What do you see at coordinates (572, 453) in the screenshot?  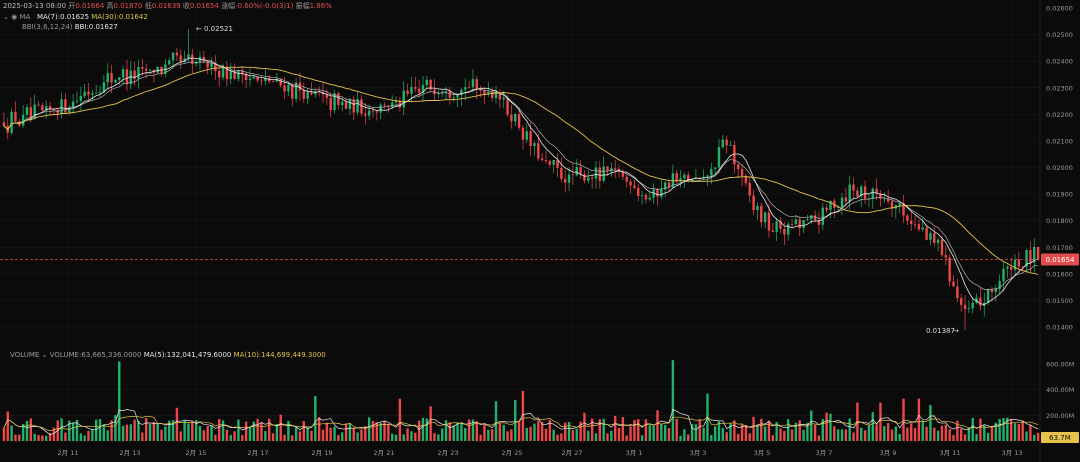 I see `x-tick-label: 2月 27` at bounding box center [572, 453].